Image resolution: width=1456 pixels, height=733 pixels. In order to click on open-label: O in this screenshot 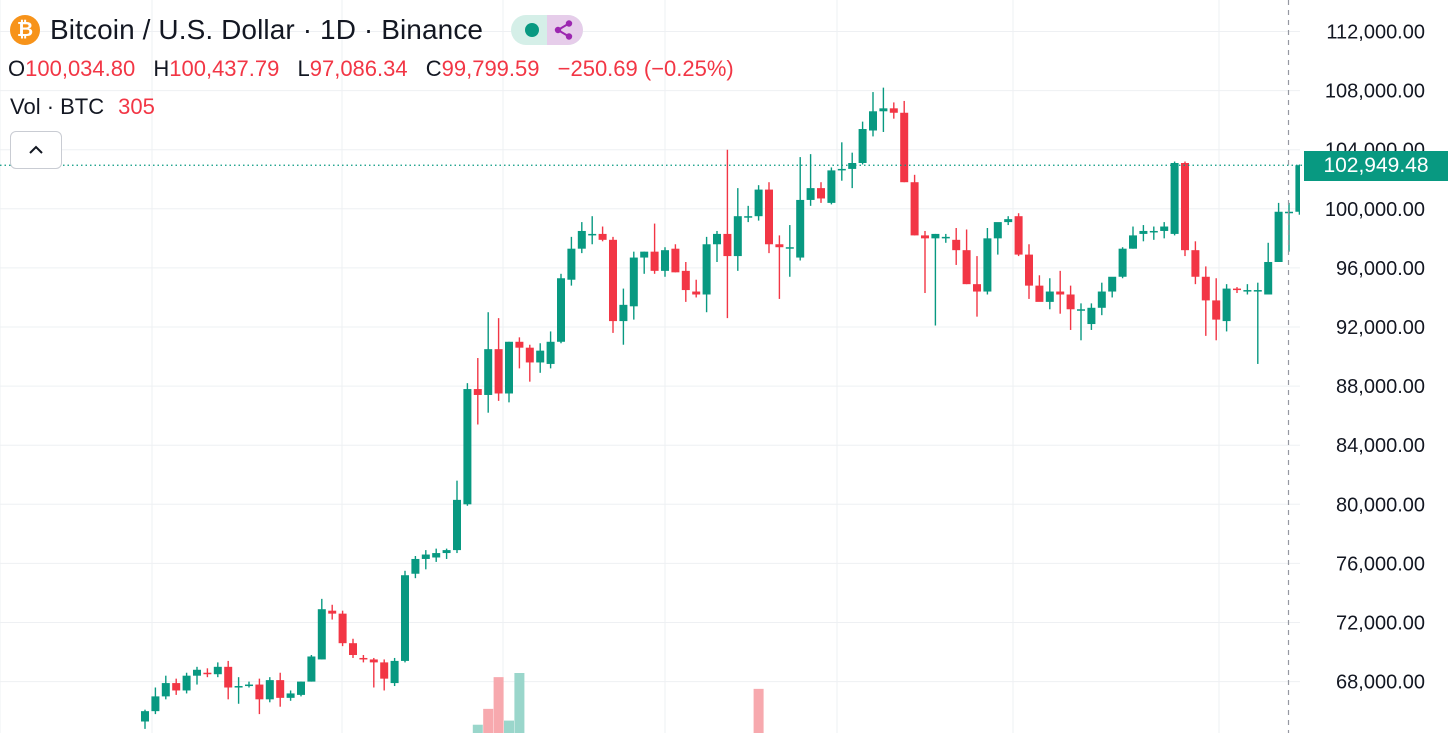, I will do `click(17, 68)`.